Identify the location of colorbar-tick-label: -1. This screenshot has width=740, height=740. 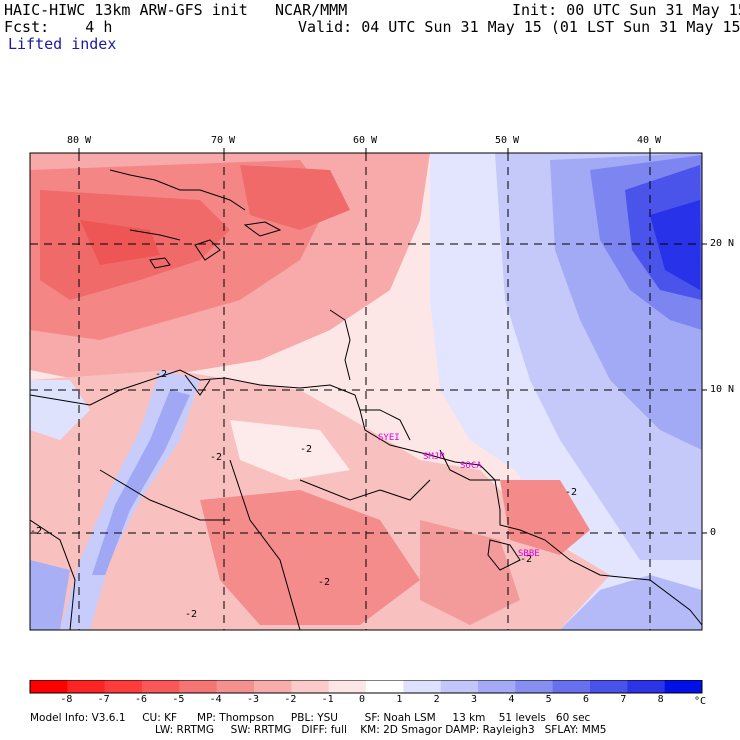
(327, 699).